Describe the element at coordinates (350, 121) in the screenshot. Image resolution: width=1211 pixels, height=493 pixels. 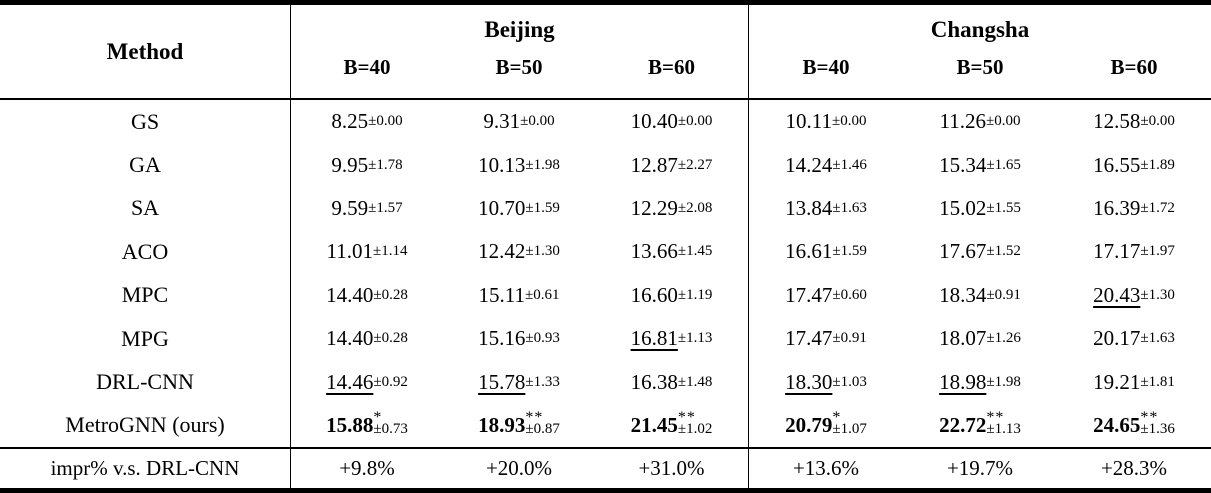
I see `value-number: 8.25` at that location.